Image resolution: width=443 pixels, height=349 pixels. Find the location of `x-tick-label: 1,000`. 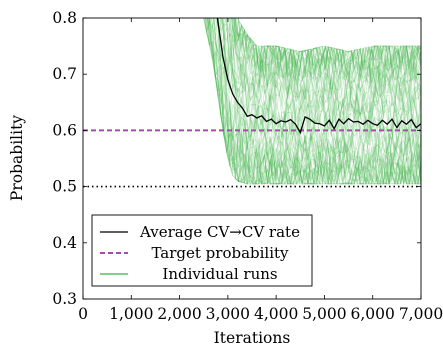

x-tick-label: 1,000 is located at coordinates (131, 314).